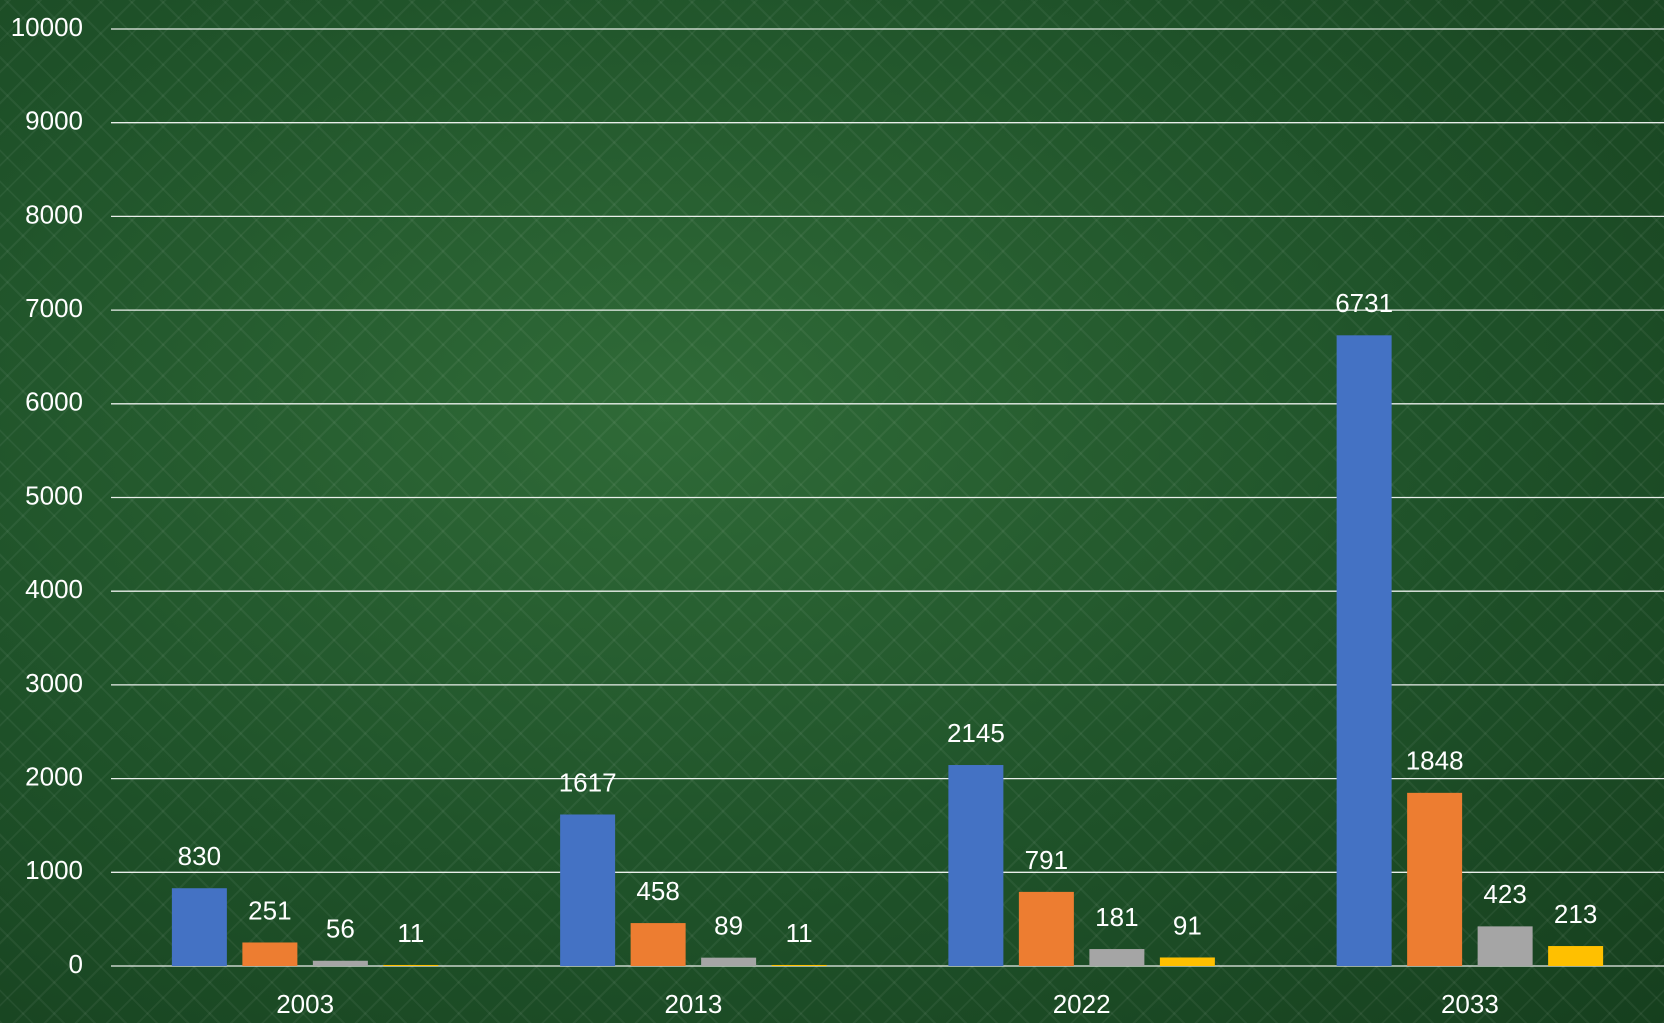  I want to click on y-tick-label: 0, so click(76, 964).